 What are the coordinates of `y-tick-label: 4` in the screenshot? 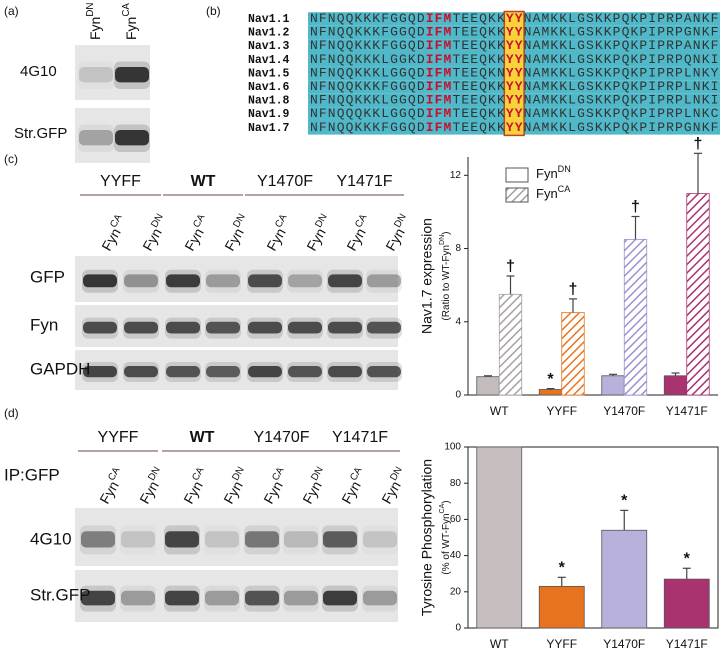 It's located at (458, 321).